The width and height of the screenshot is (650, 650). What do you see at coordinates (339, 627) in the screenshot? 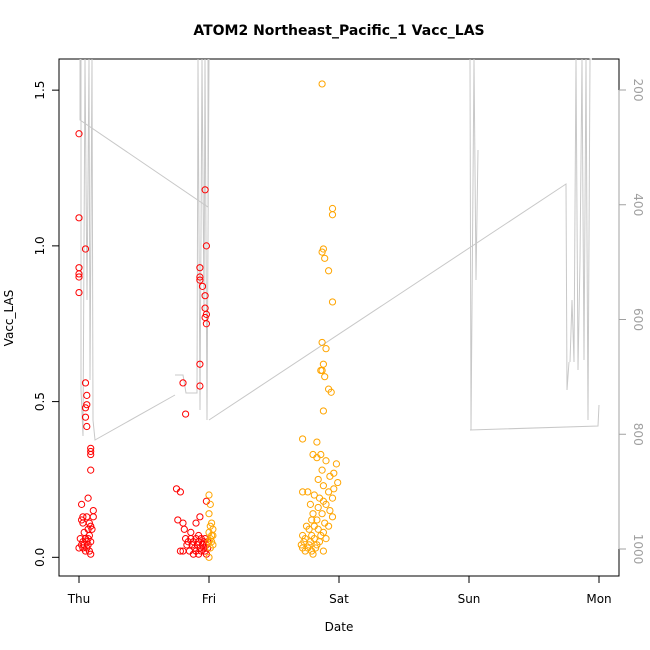
I see `x-axis-label: Date` at bounding box center [339, 627].